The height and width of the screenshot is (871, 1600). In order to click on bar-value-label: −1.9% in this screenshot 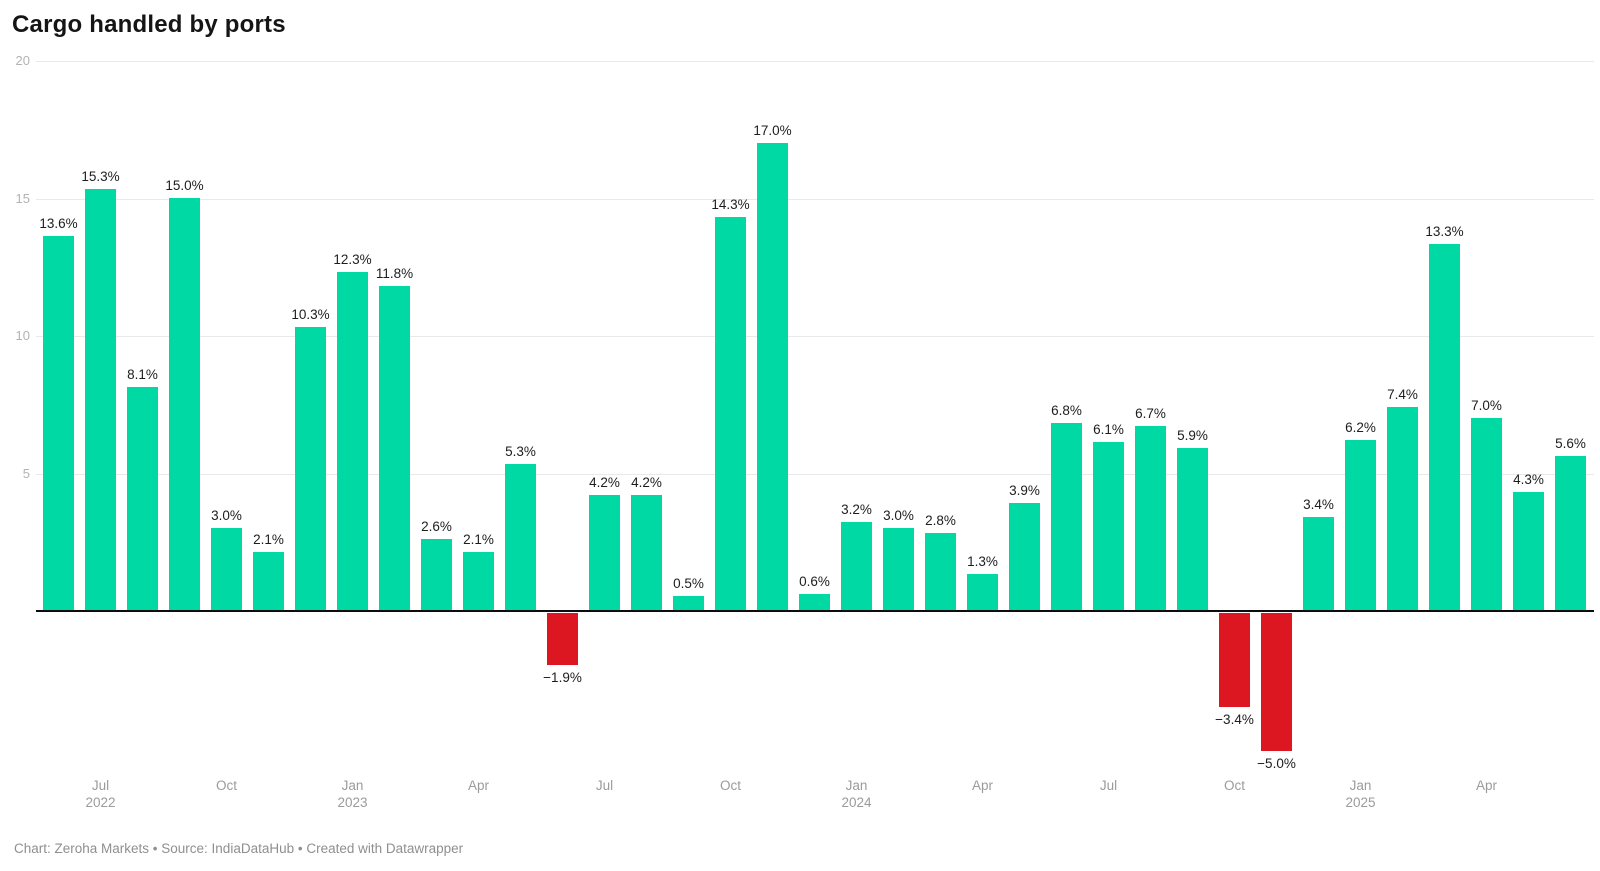, I will do `click(562, 678)`.